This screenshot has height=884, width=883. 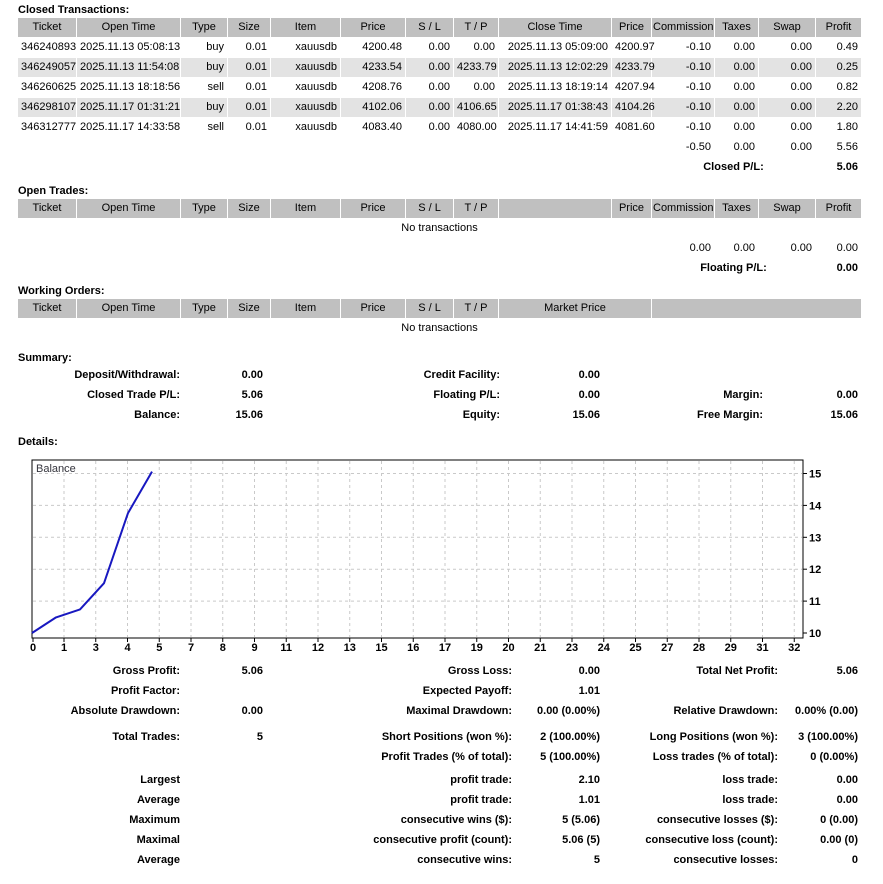 What do you see at coordinates (249, 47) in the screenshot?
I see `table-cell: 0.01` at bounding box center [249, 47].